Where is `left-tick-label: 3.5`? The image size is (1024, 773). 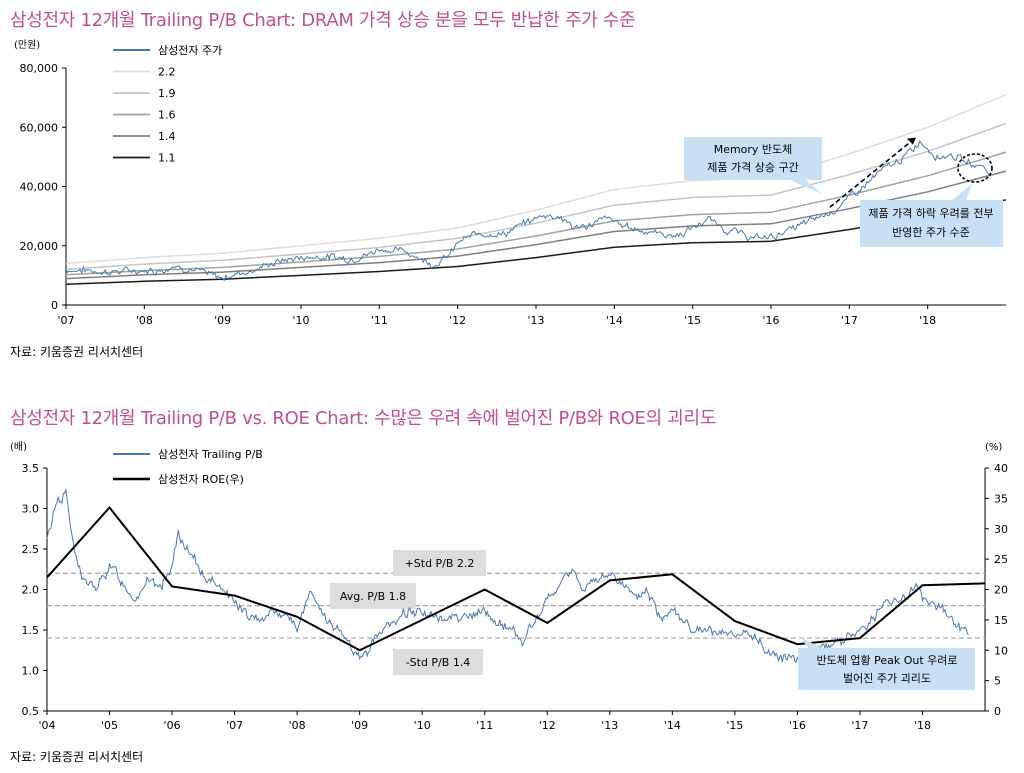 left-tick-label: 3.5 is located at coordinates (31, 468).